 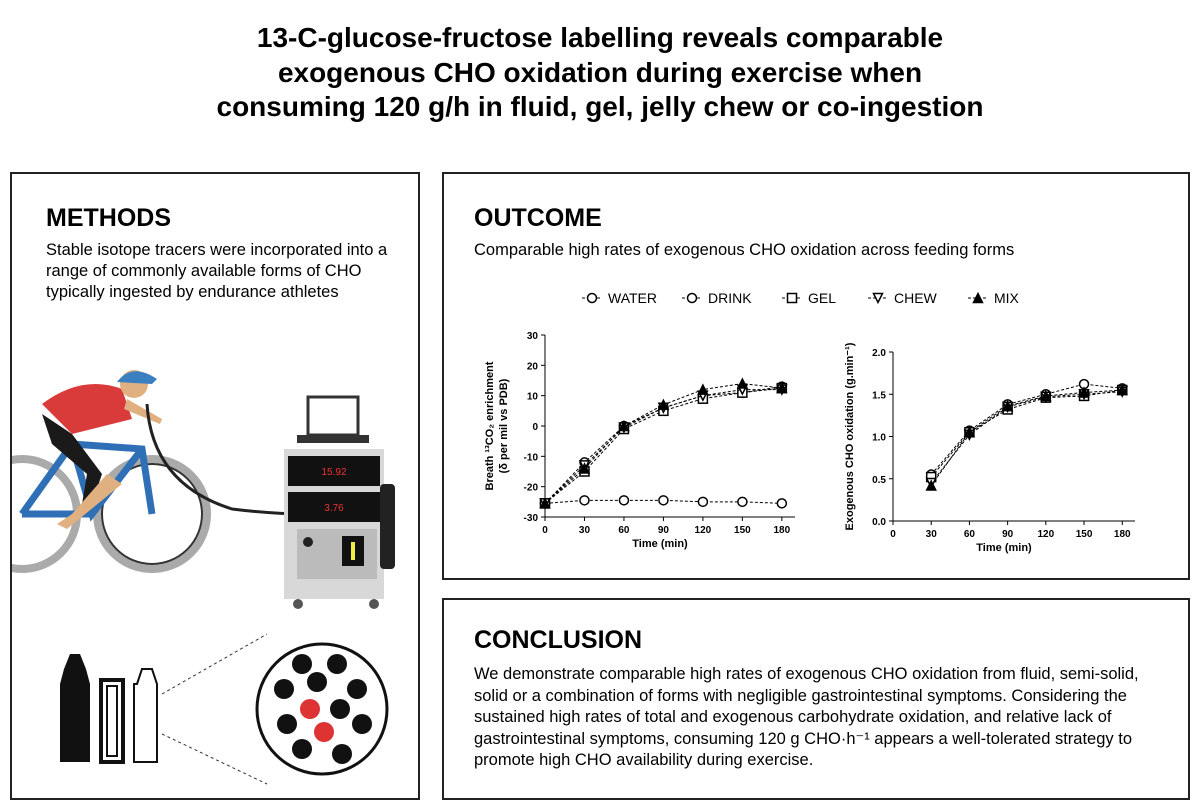 What do you see at coordinates (334, 508) in the screenshot?
I see `device-reading: 3.76` at bounding box center [334, 508].